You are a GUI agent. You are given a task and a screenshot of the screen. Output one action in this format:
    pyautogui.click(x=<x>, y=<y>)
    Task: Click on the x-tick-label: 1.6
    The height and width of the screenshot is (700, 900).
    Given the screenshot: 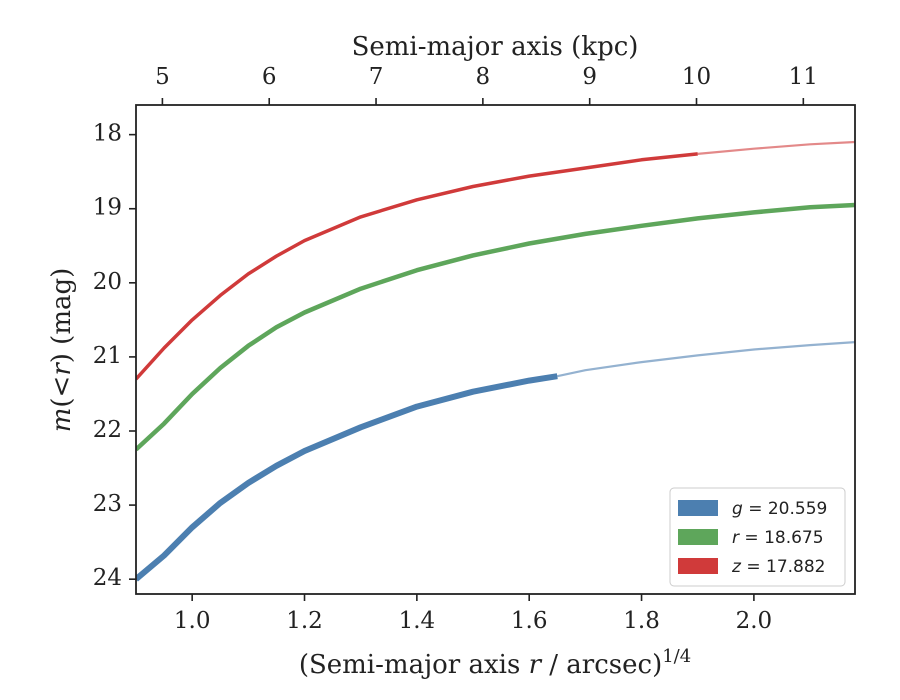 What is the action you would take?
    pyautogui.click(x=529, y=621)
    